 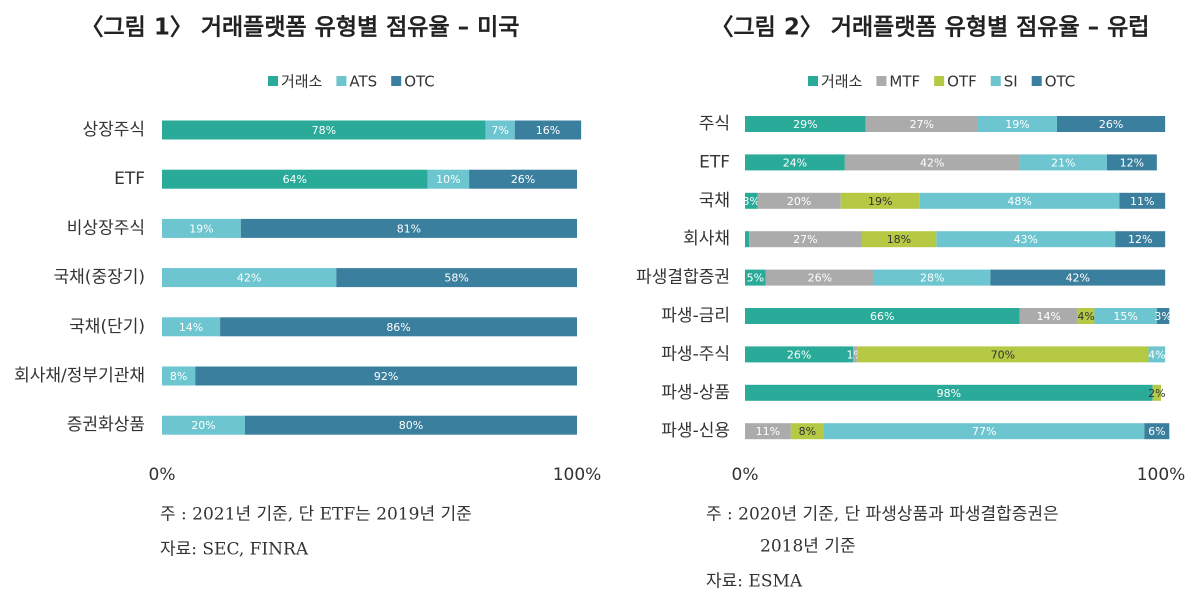 What do you see at coordinates (411, 425) in the screenshot?
I see `value-label: 80%` at bounding box center [411, 425].